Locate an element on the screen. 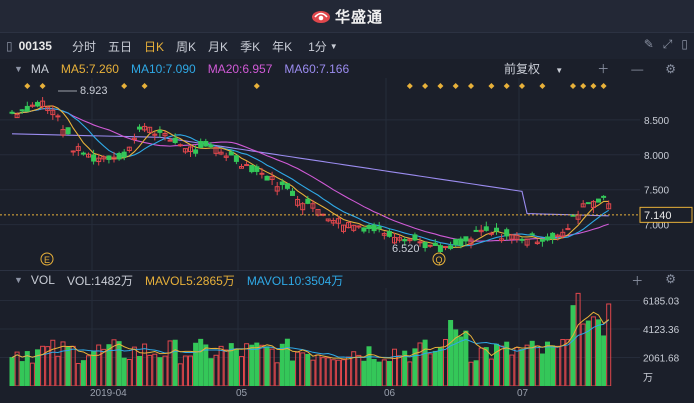 This screenshot has width=694, height=403. draw-pen-icon: ✎ is located at coordinates (648, 44).